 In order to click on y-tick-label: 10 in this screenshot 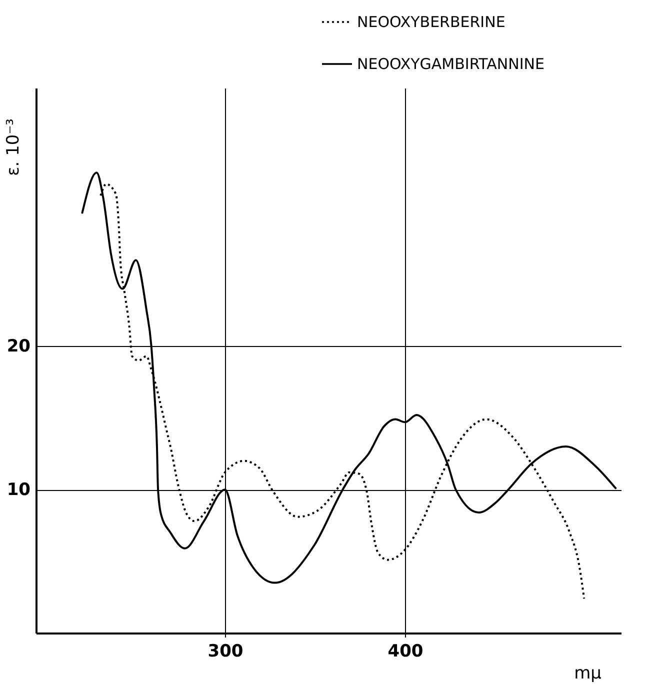, I will do `click(18, 490)`.